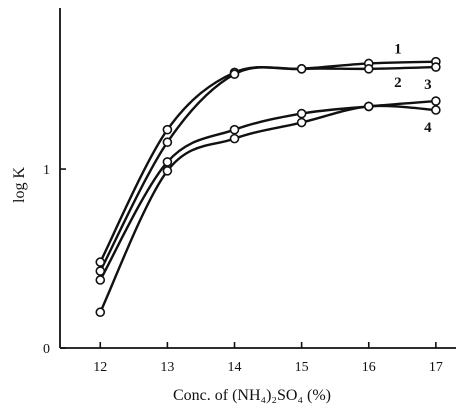 The height and width of the screenshot is (408, 467). What do you see at coordinates (46, 170) in the screenshot?
I see `y-tick-label: 1` at bounding box center [46, 170].